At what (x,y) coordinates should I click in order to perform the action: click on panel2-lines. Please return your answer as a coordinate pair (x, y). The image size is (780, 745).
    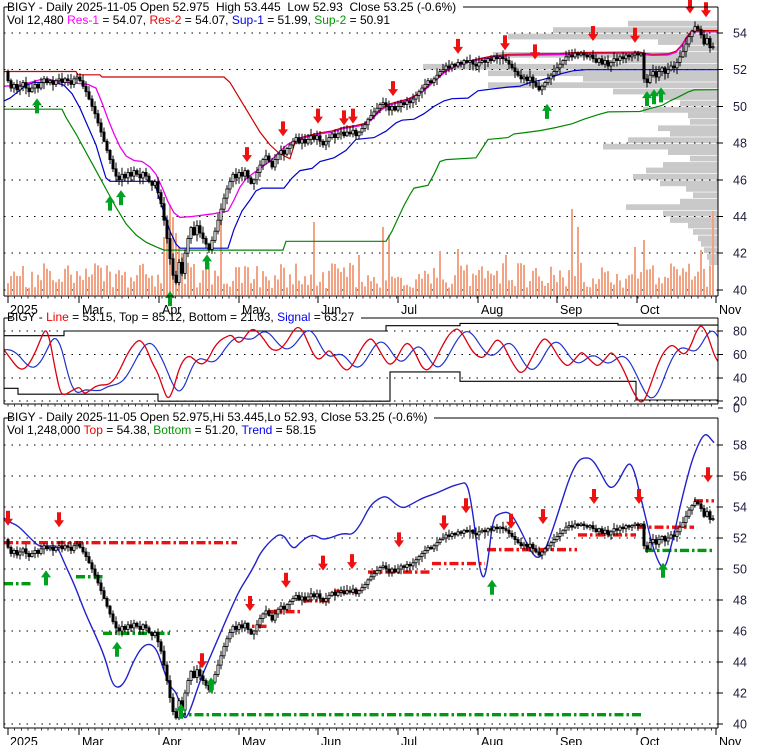
    Looking at the image, I should click on (361, 364).